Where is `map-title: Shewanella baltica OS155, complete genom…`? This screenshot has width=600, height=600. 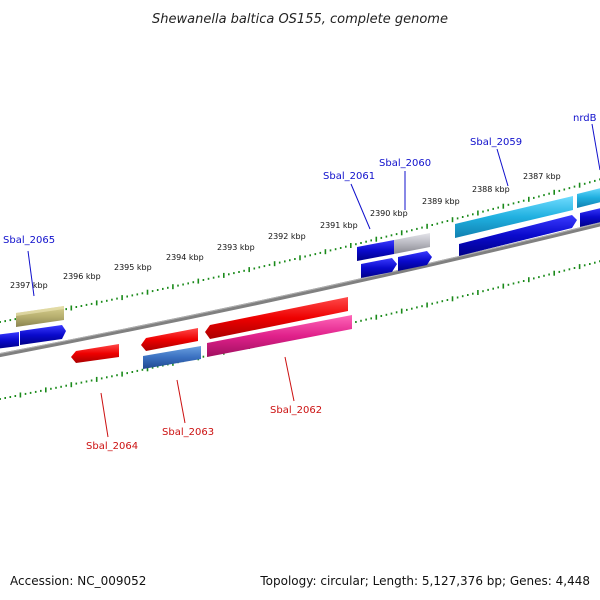
map-title: Shewanella baltica OS155, complete genom… is located at coordinates (300, 19).